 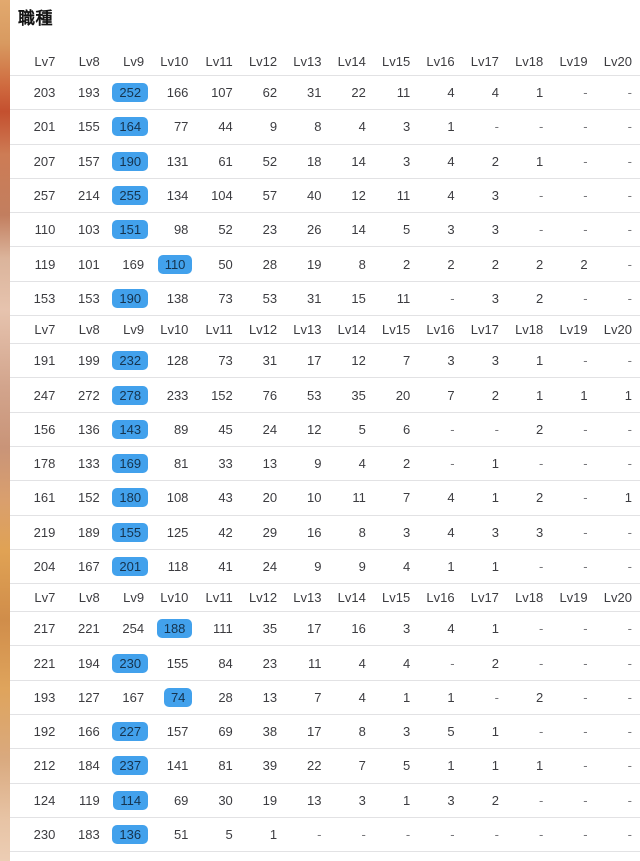 What do you see at coordinates (325, 629) in the screenshot?
I see `table-row: 217 221 254 188 111 35 17 16 3 4 1 - - -` at bounding box center [325, 629].